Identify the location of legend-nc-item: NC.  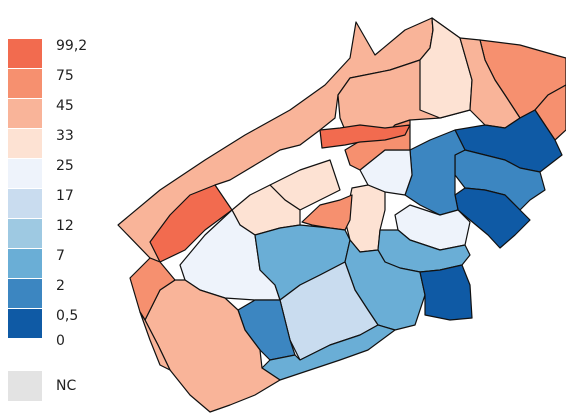
(53, 386).